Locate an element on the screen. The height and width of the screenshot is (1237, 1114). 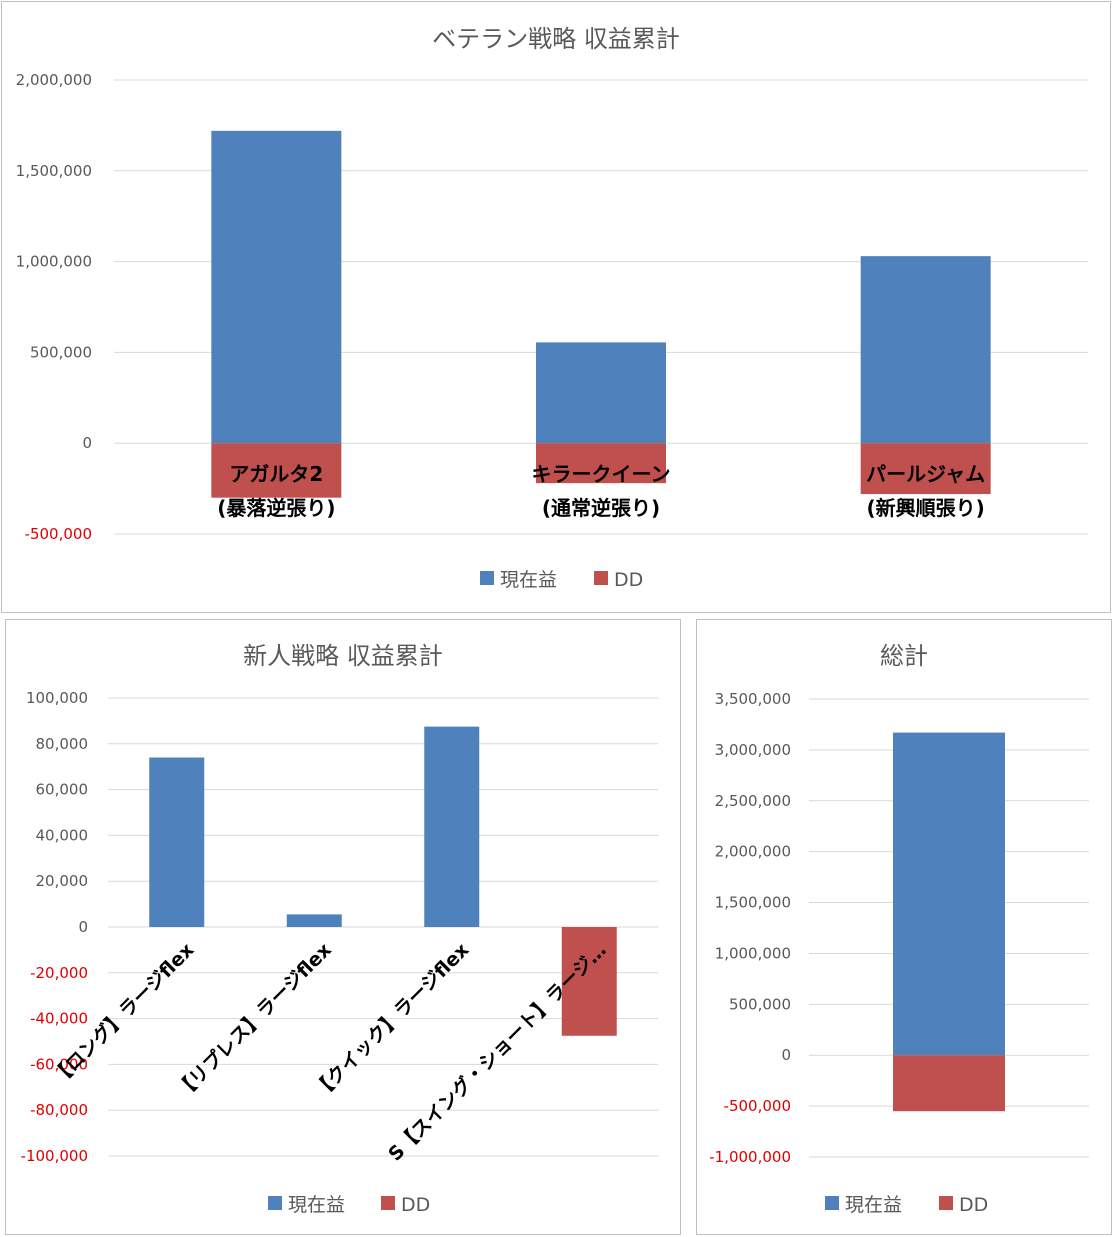
chart-title: 新人戦略 収益累計 is located at coordinates (343, 656).